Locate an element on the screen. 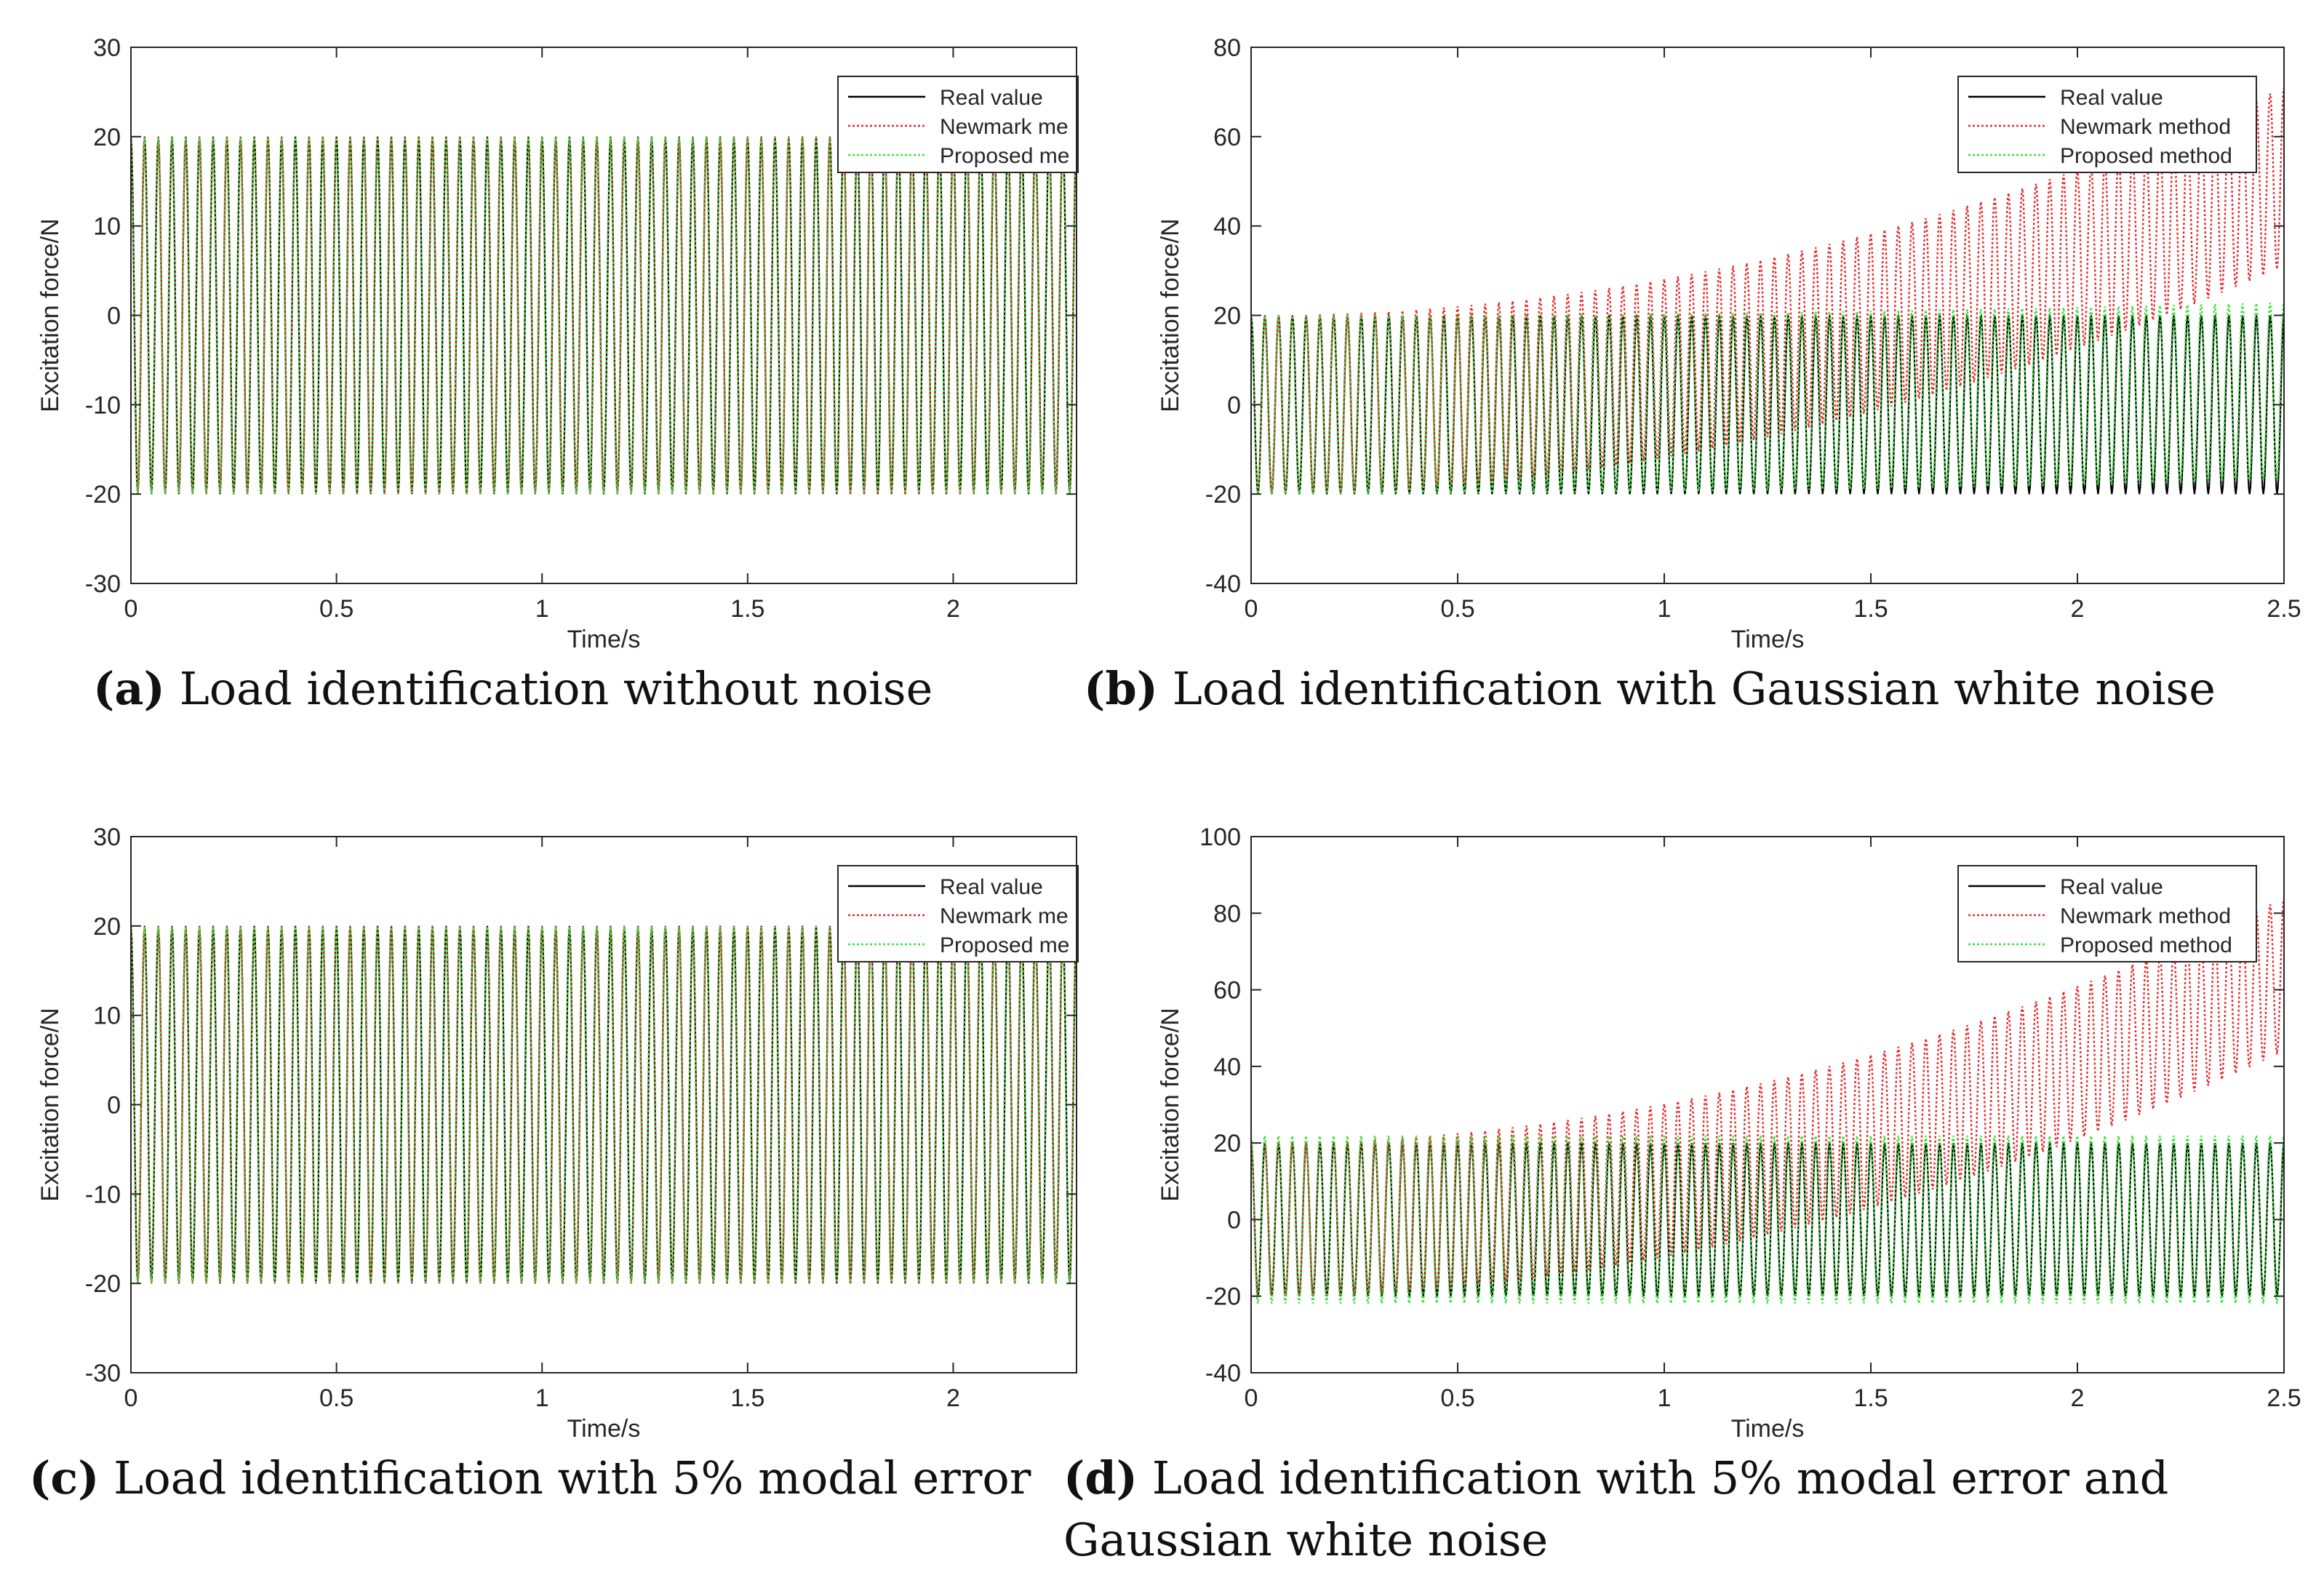 This screenshot has height=1575, width=2324. legend-label-b-0: Real value is located at coordinates (2111, 98).